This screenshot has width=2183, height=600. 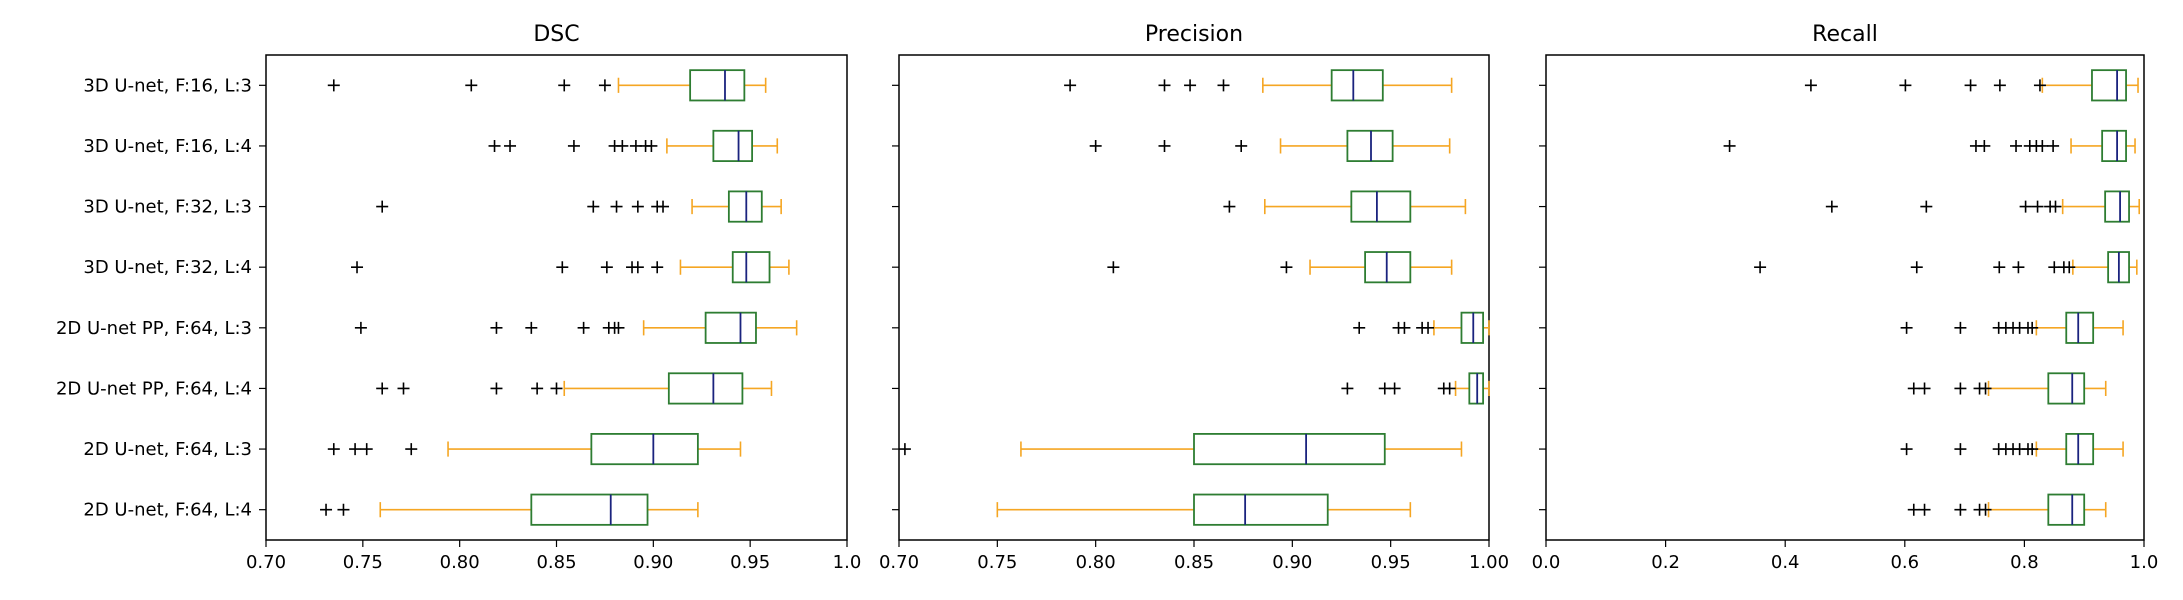 I want to click on dsc-x-tick-label: 0.95, so click(x=750, y=562).